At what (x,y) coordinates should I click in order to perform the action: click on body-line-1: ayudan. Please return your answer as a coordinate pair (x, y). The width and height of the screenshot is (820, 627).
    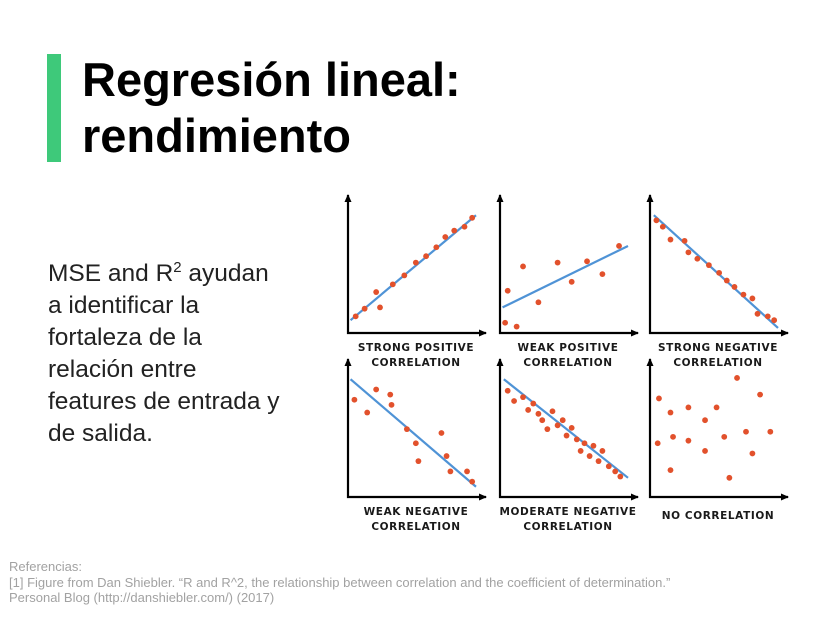
    Looking at the image, I should click on (225, 273).